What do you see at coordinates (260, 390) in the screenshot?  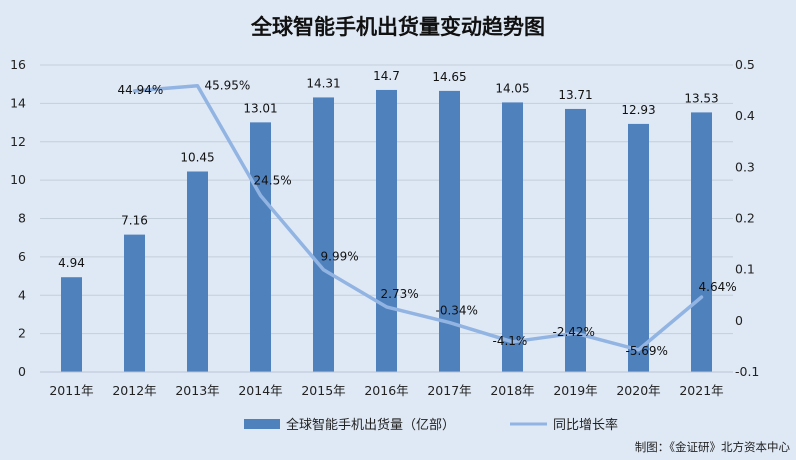 I see `x-tick-label: 2014年` at bounding box center [260, 390].